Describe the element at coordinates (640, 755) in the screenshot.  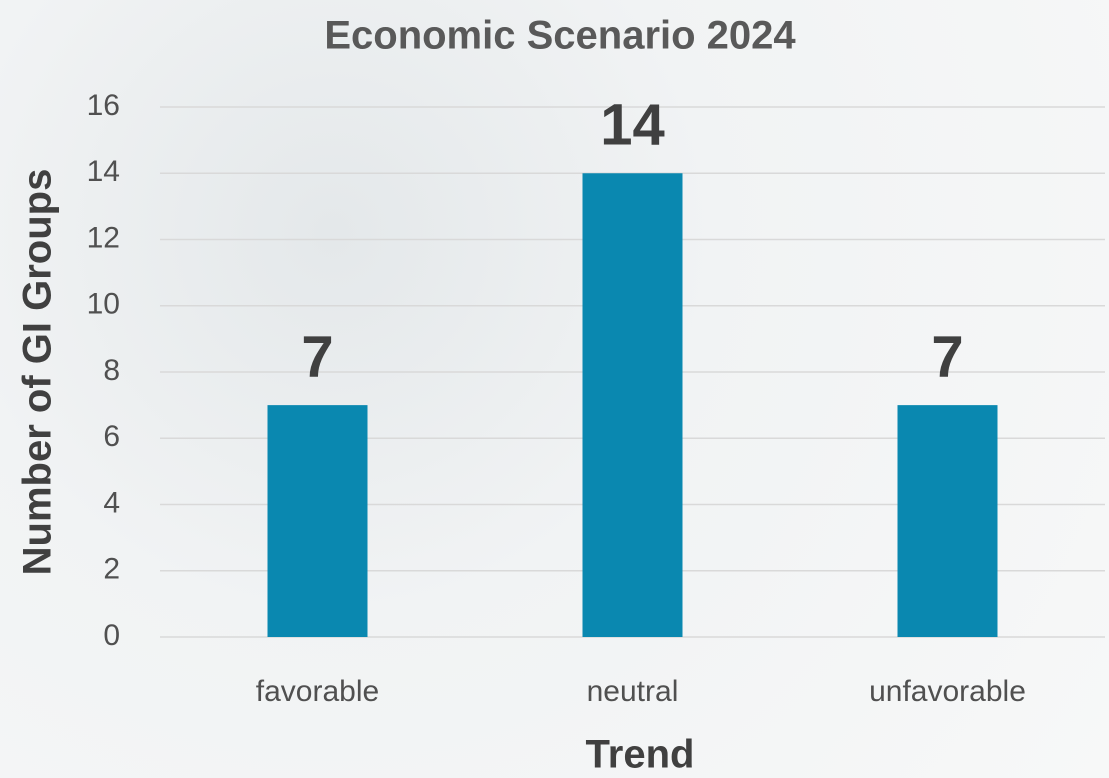
I see `x-axis-title: Trend` at that location.